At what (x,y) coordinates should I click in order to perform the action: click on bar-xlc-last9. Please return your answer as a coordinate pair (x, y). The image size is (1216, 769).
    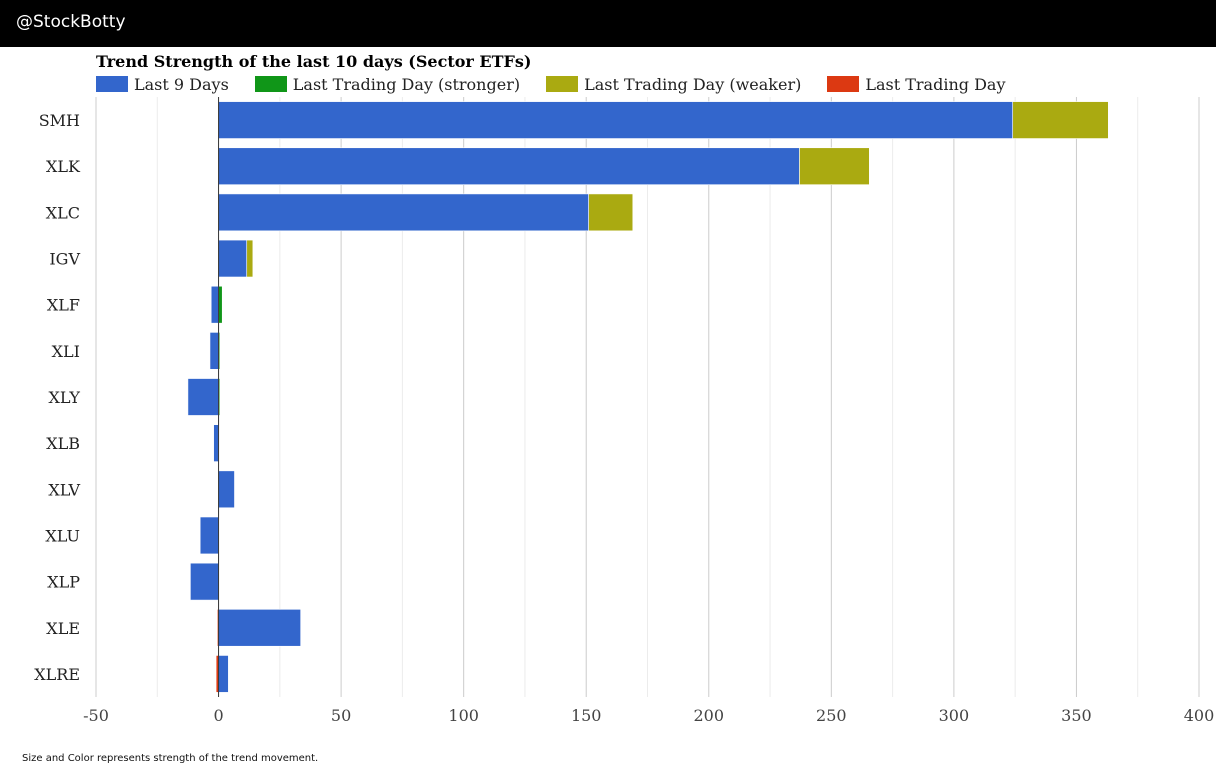
    Looking at the image, I should click on (403, 212).